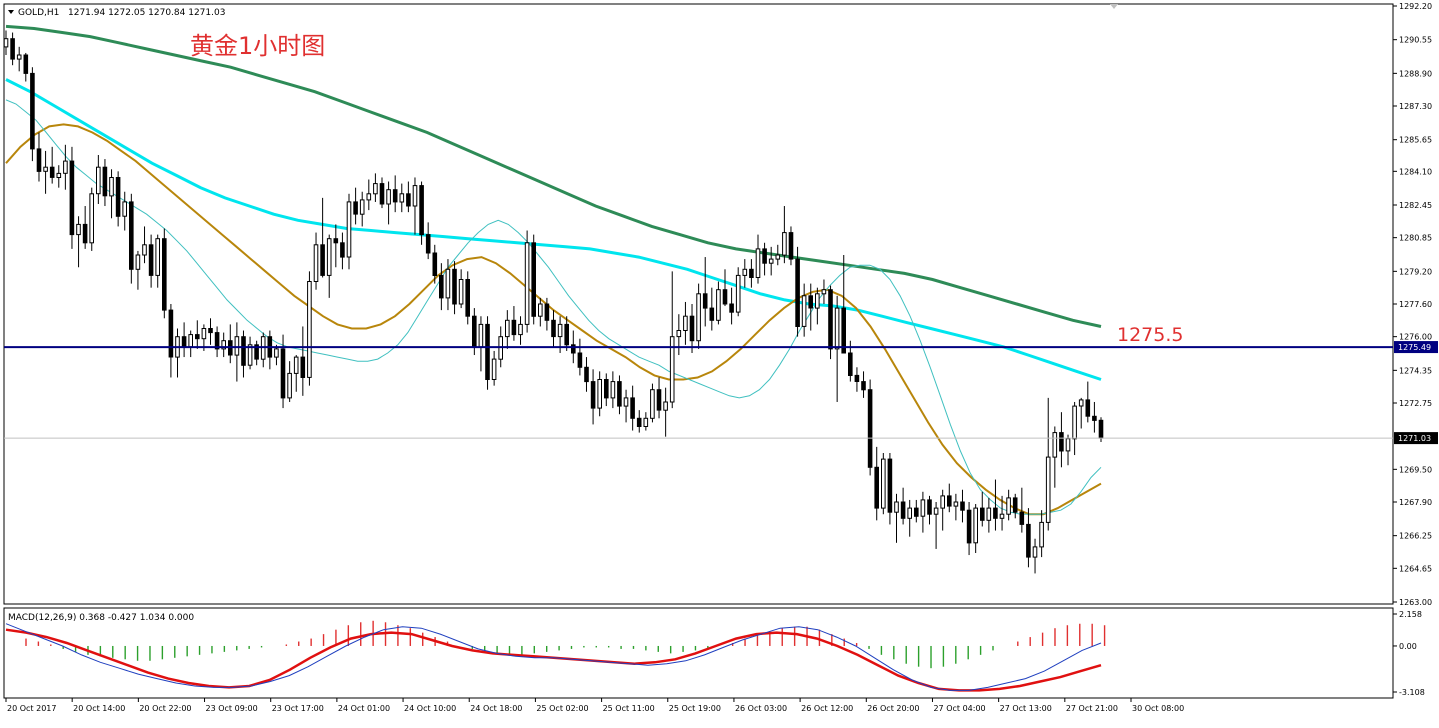 The image size is (1439, 728). I want to click on price-tick-label: 1266.25, so click(1415, 536).